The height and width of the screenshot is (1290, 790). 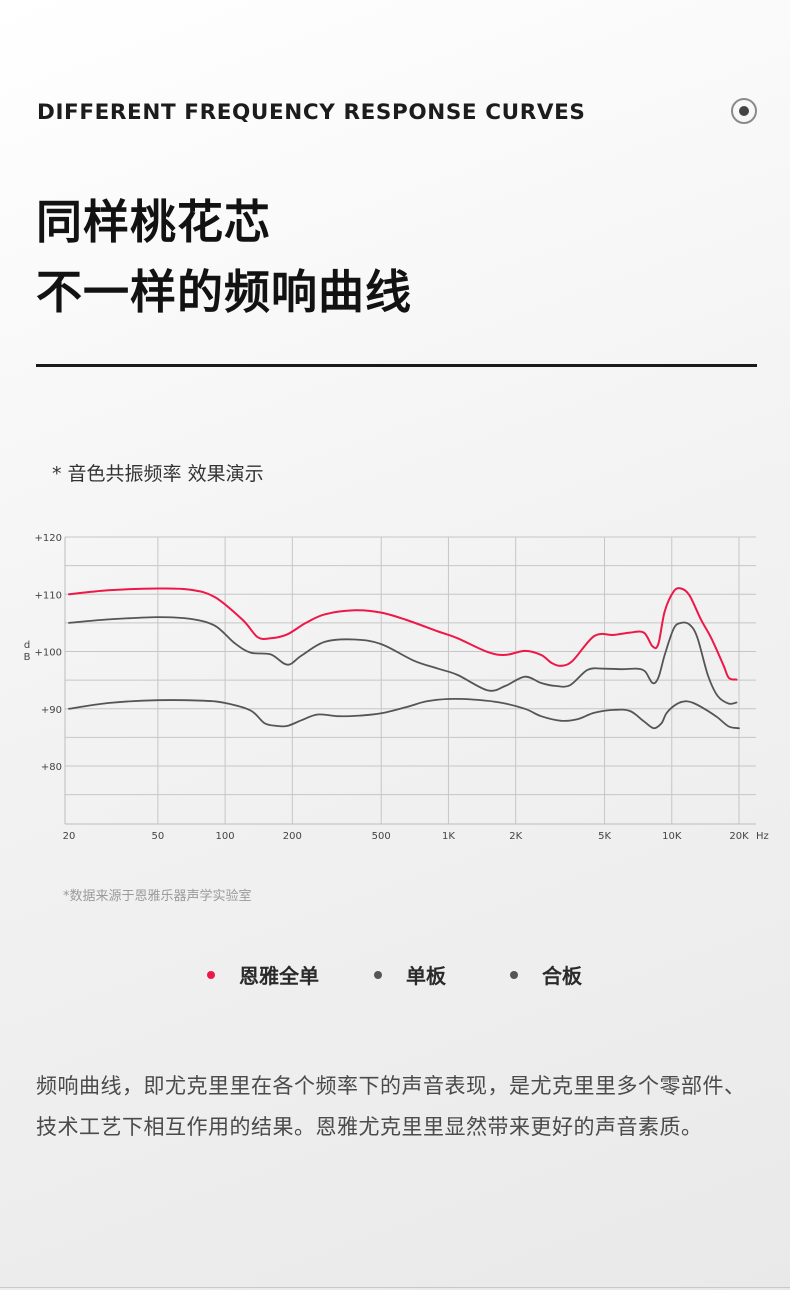 I want to click on section-heading: DIFFERENT FREQUENCY RESPONSE CURVES, so click(x=311, y=112).